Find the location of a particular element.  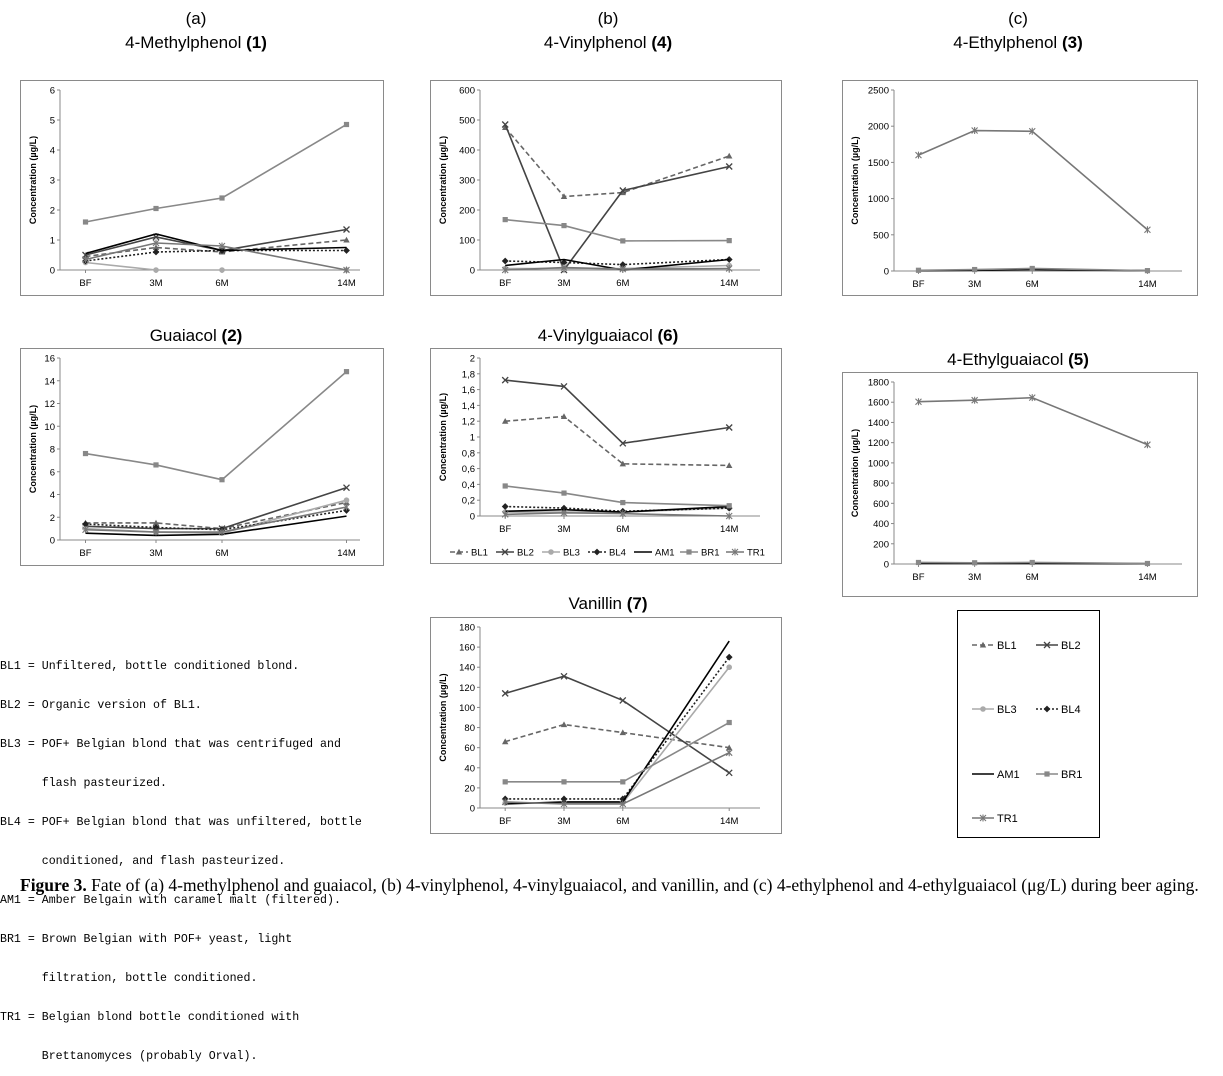

y-tick-label: 2000 is located at coordinates (878, 127).